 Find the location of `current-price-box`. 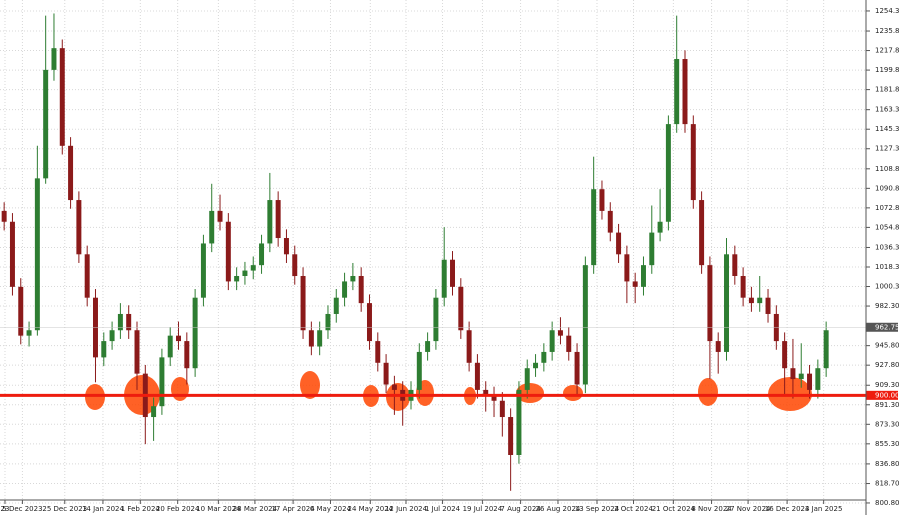

current-price-box is located at coordinates (882, 327).